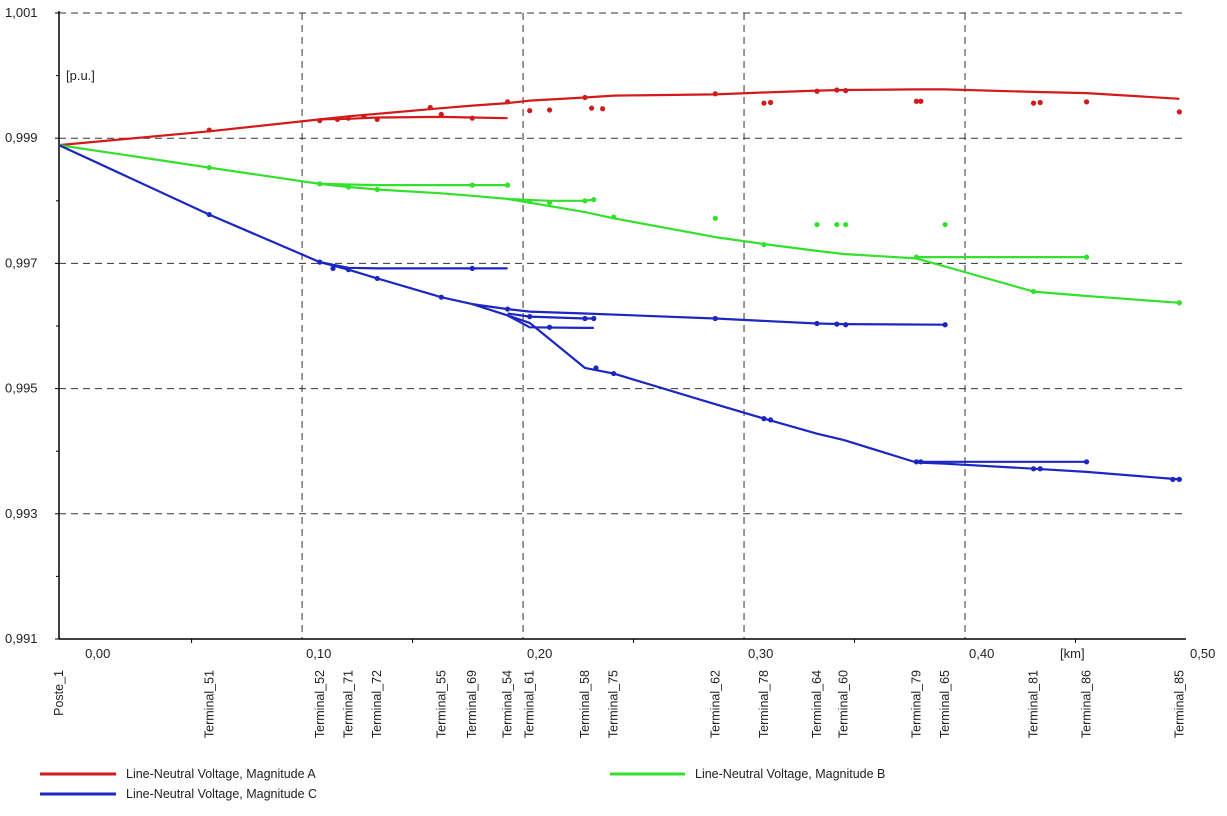 The image size is (1227, 816). What do you see at coordinates (715, 704) in the screenshot?
I see `terminal-label: Terminal_62` at bounding box center [715, 704].